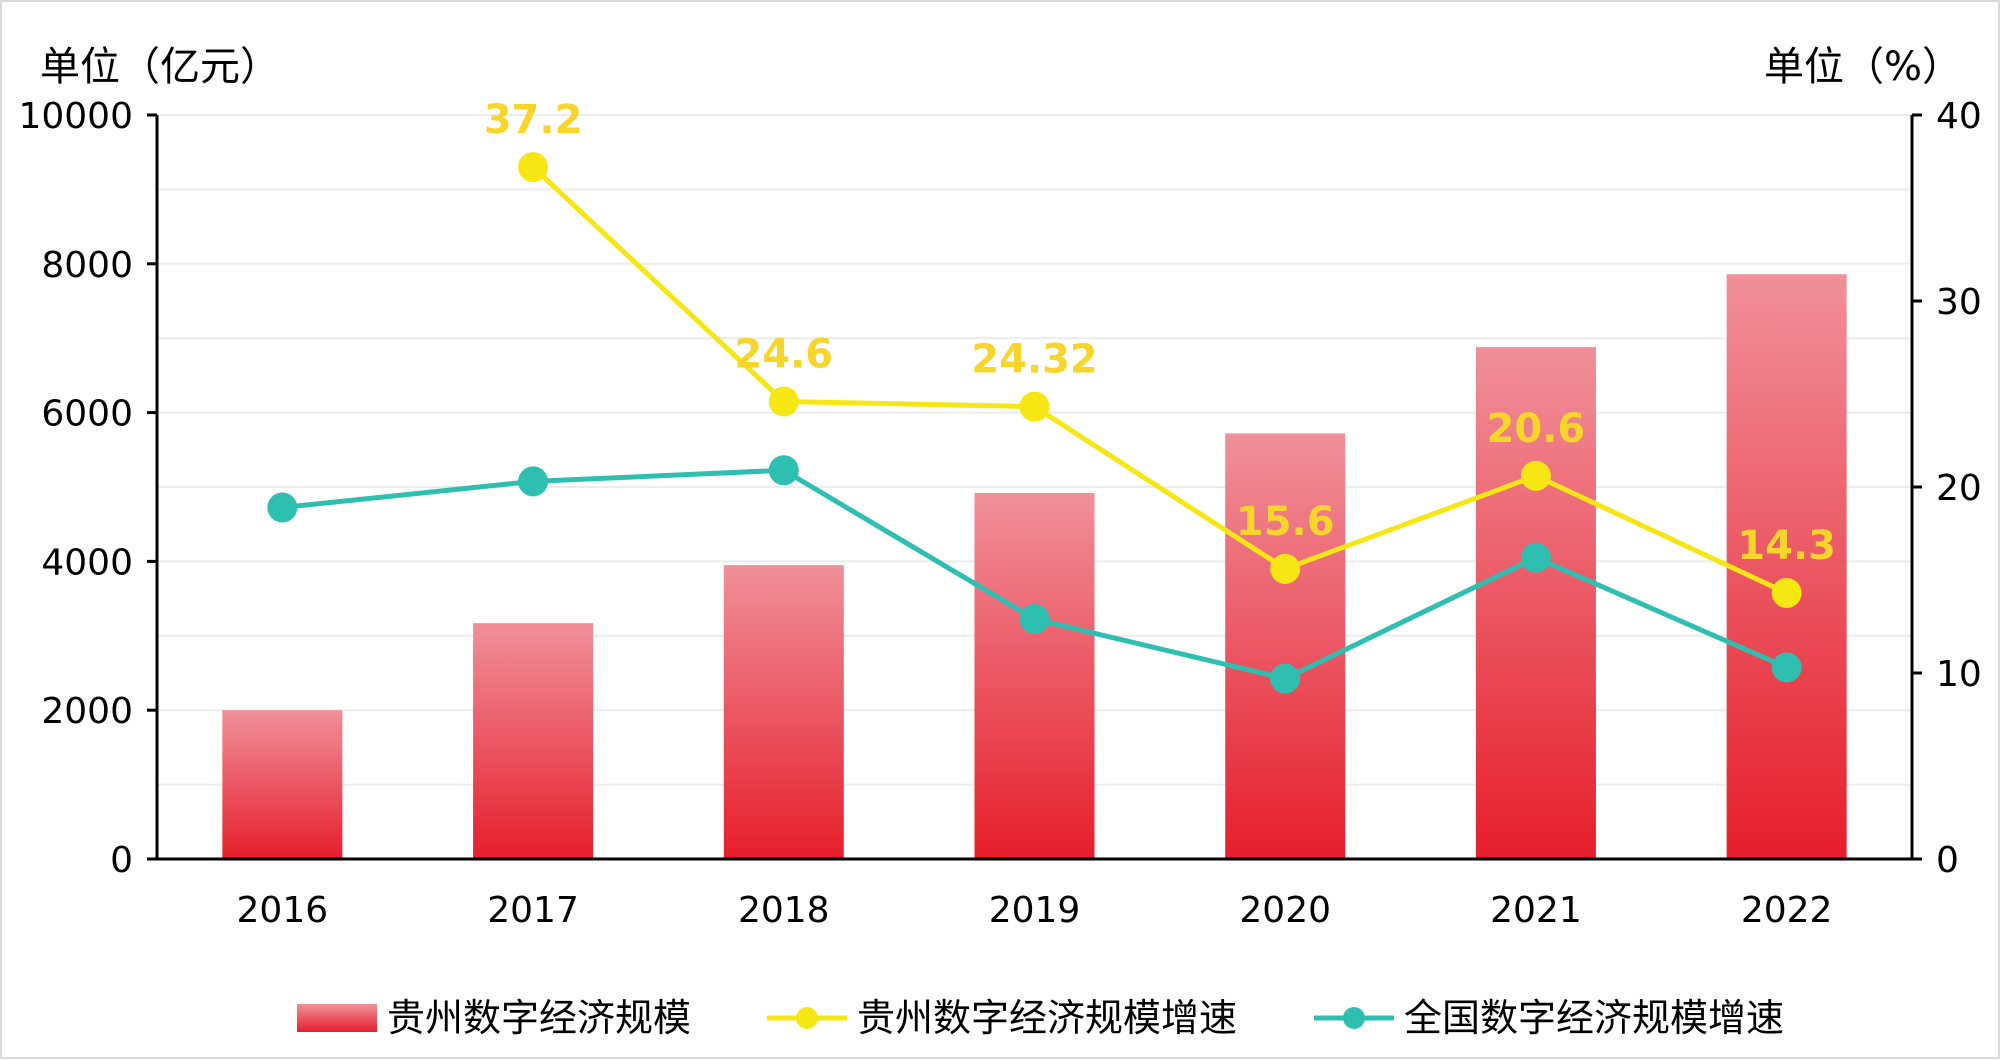 The width and height of the screenshot is (2000, 1061). What do you see at coordinates (1535, 475) in the screenshot?
I see `series-1-point-2021` at bounding box center [1535, 475].